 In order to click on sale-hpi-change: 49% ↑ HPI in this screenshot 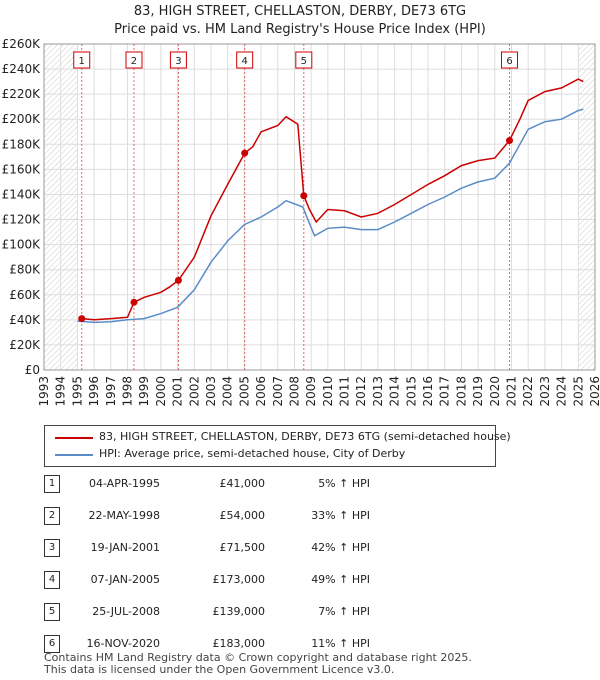, I will do `click(340, 579)`.